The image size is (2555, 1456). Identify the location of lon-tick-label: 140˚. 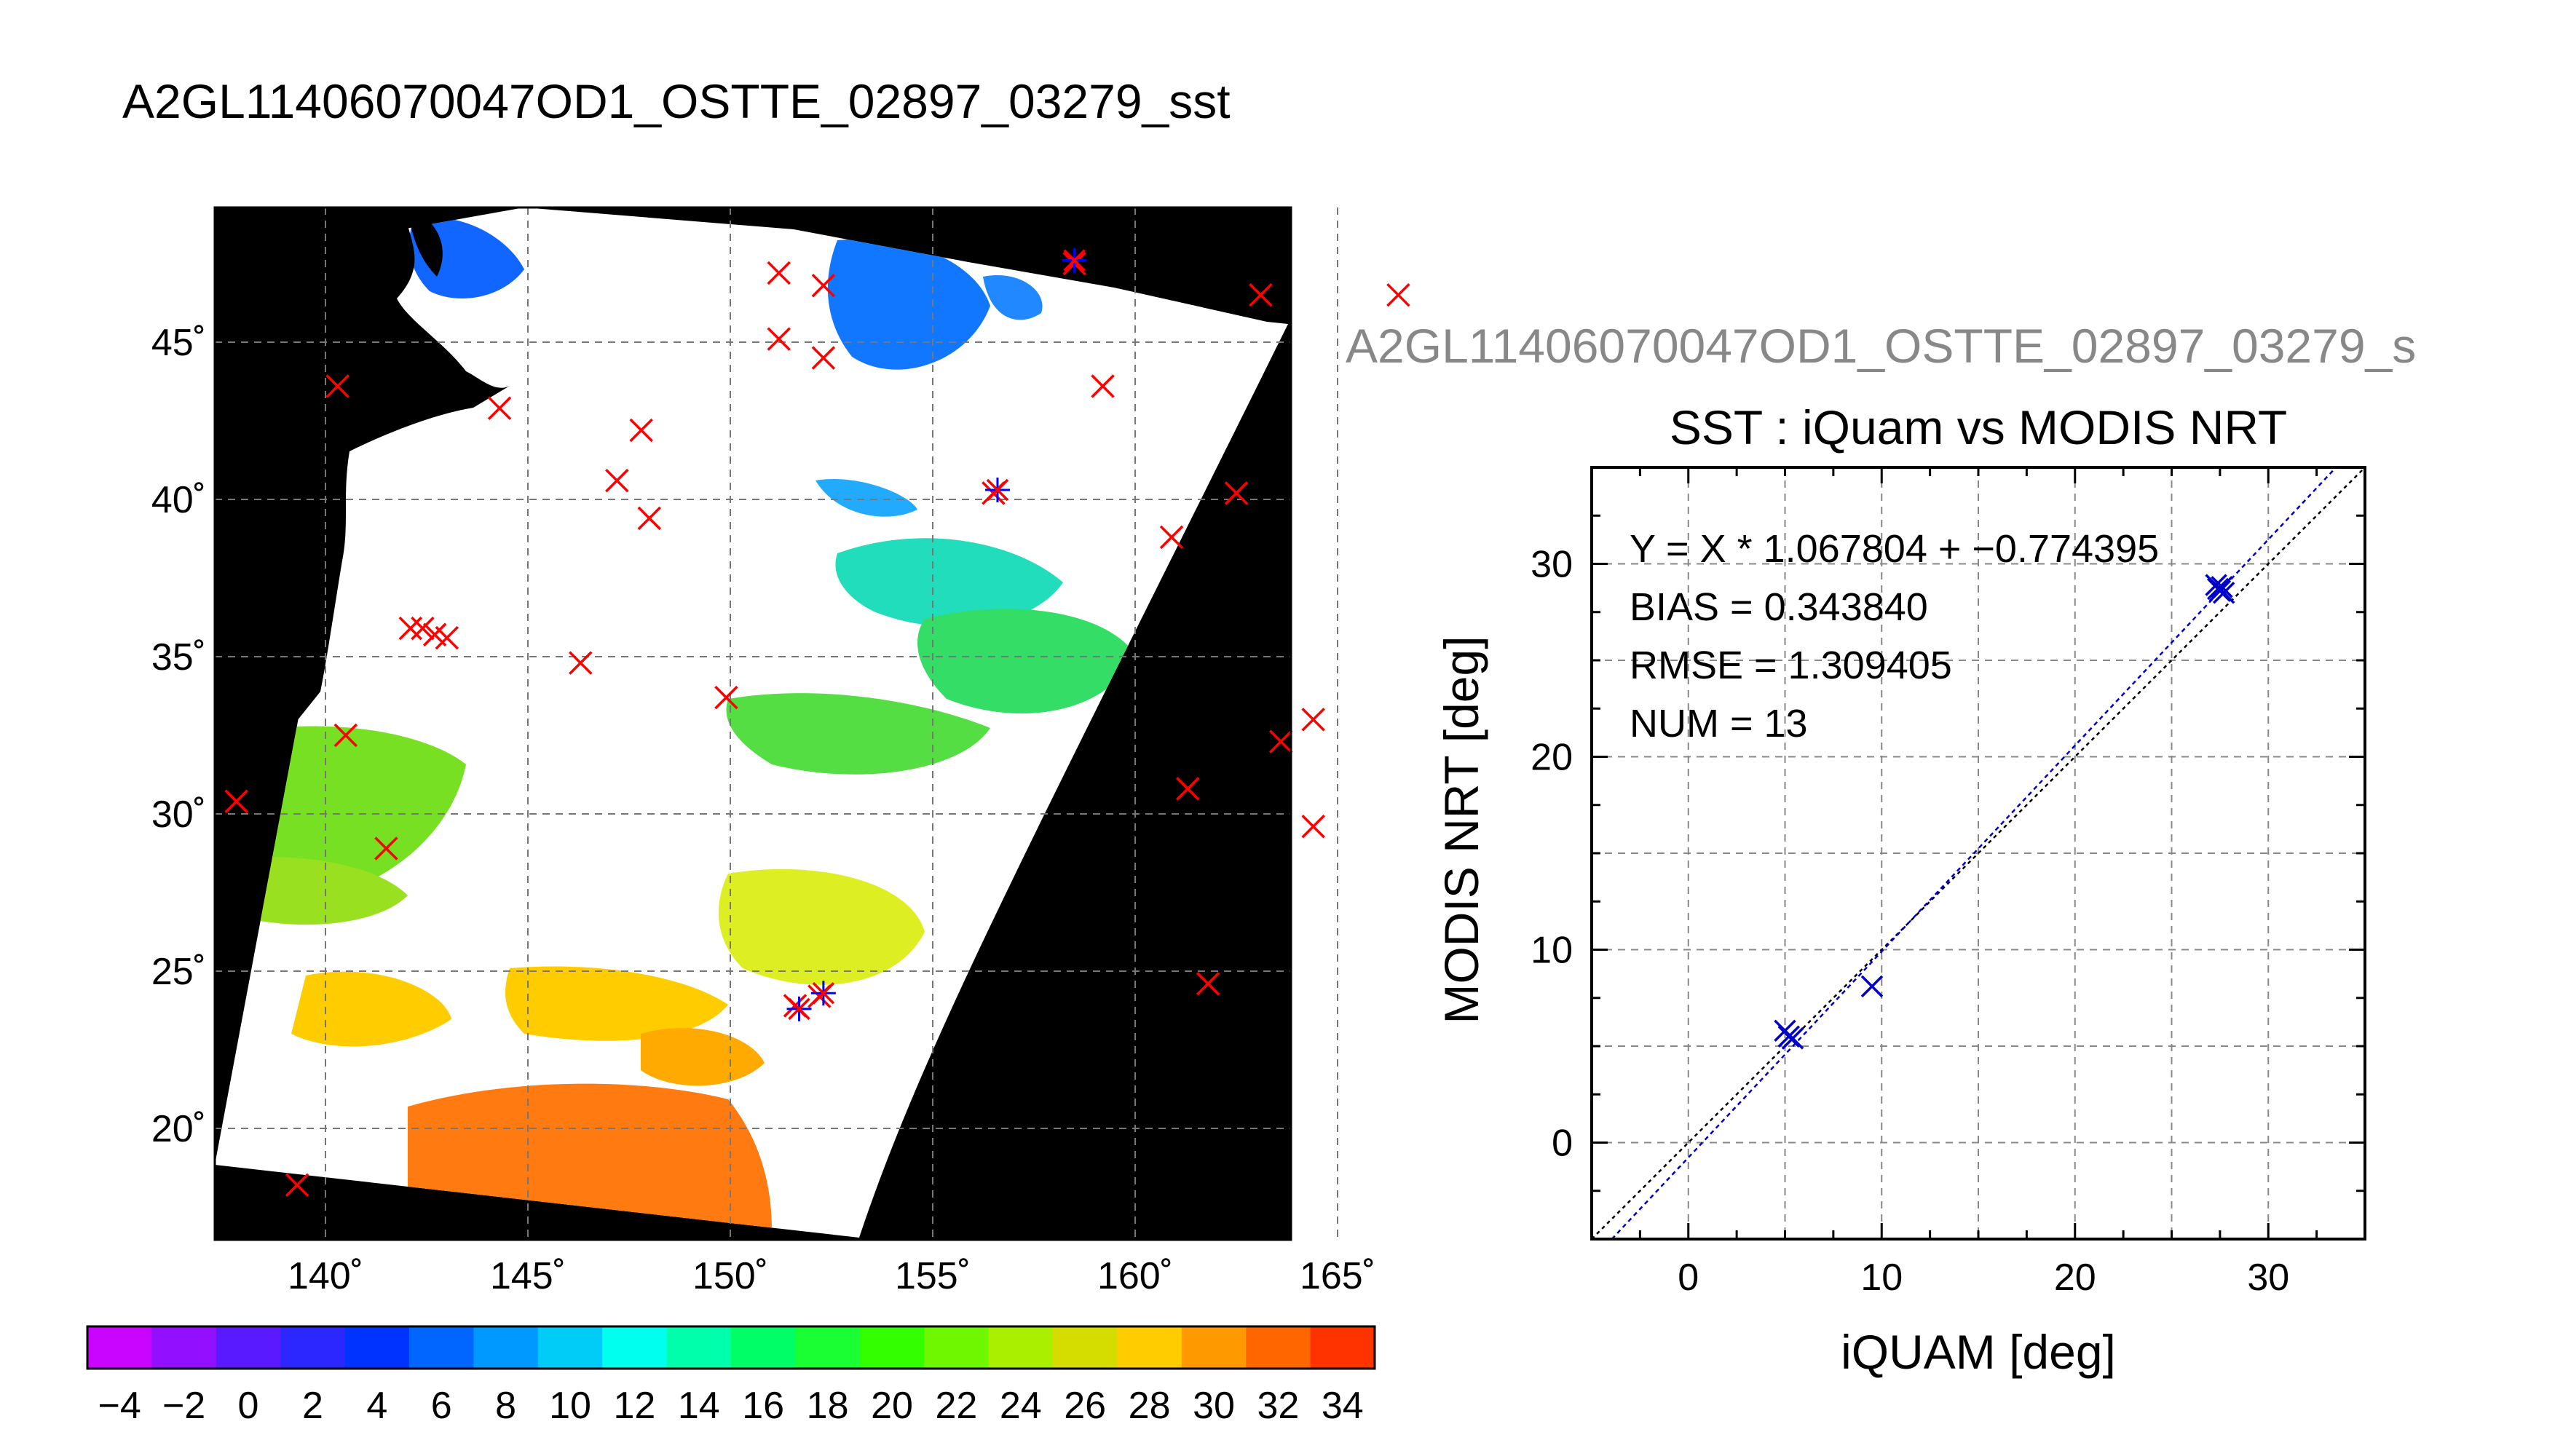
(325, 1276).